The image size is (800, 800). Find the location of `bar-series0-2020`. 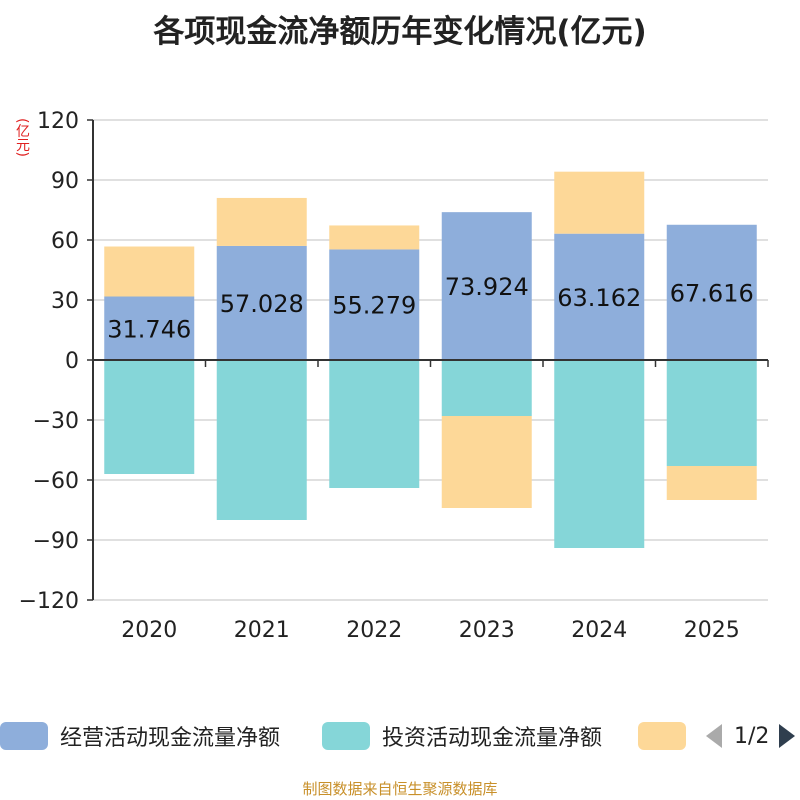

bar-series0-2020 is located at coordinates (149, 328).